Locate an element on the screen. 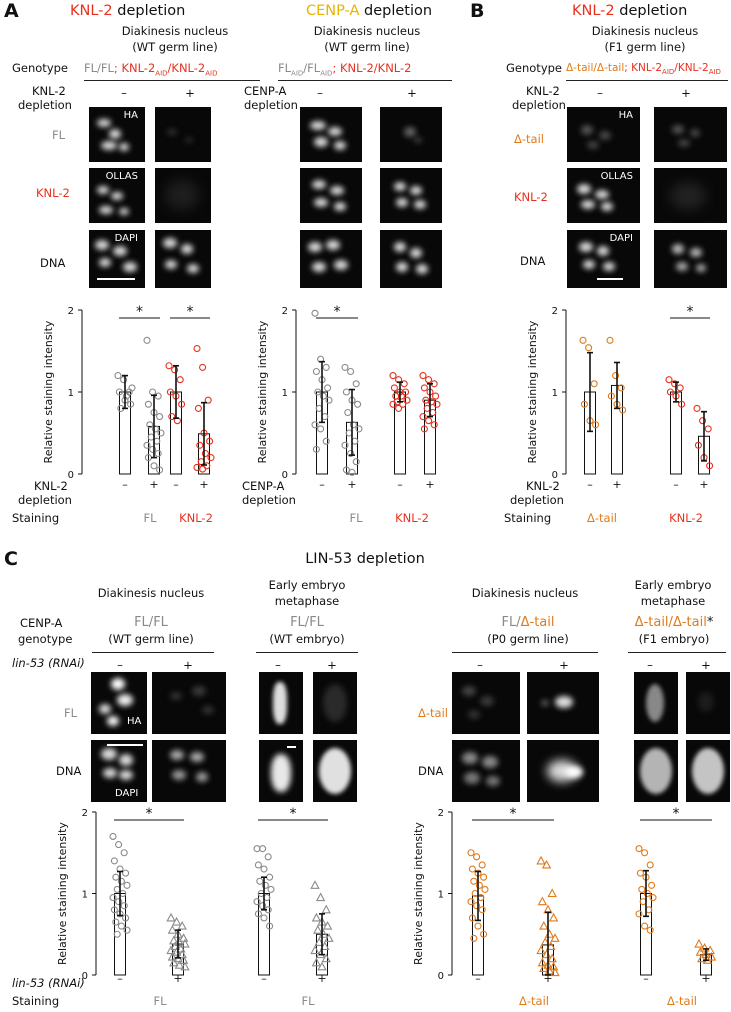 This screenshot has width=731, height=1012. c3-plus: + is located at coordinates (564, 665).